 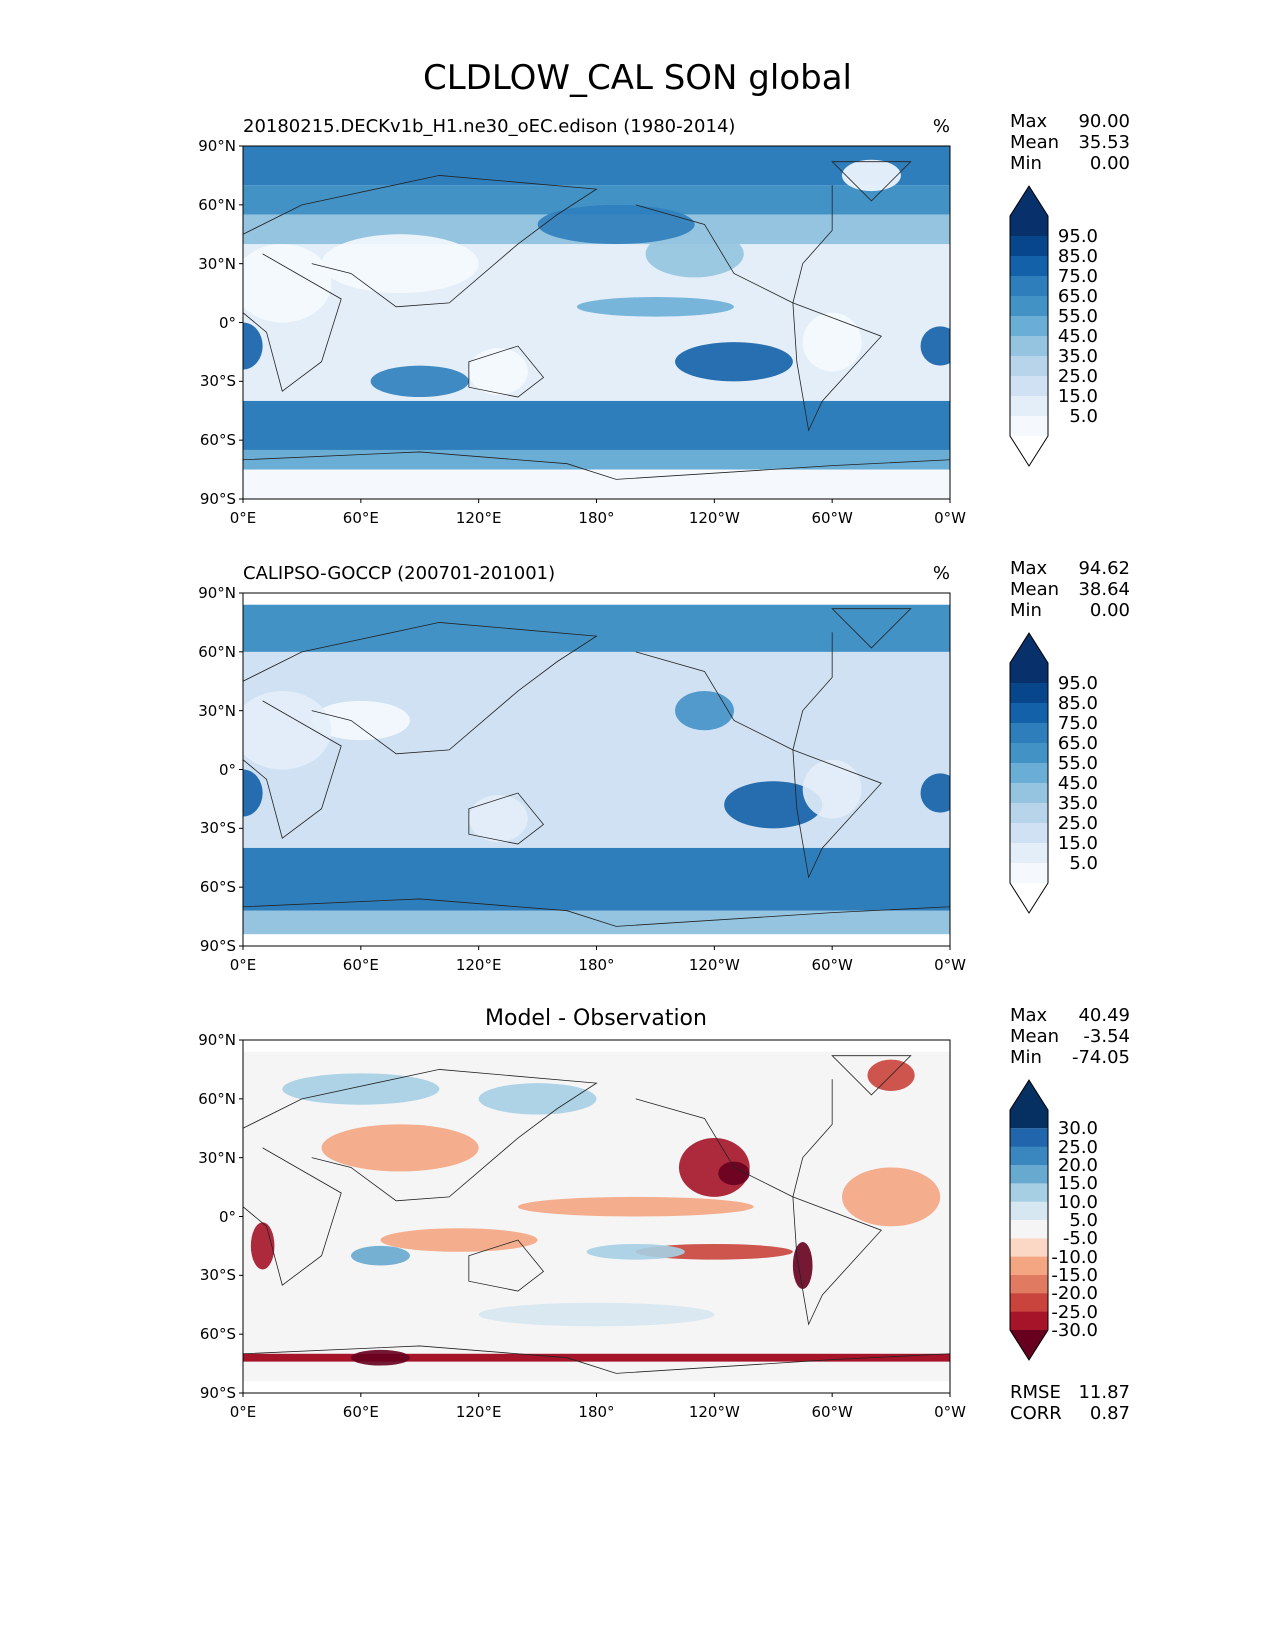 What do you see at coordinates (360, 1412) in the screenshot?
I see `lon-tick-label: 60°E` at bounding box center [360, 1412].